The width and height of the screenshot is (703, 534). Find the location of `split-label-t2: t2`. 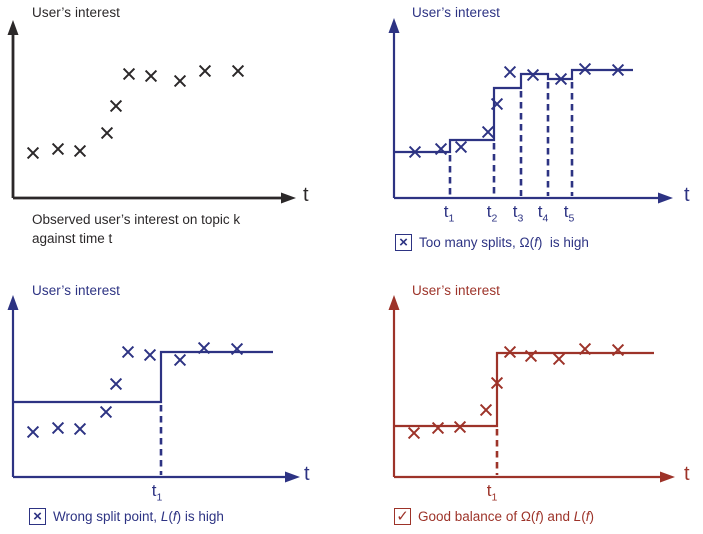

split-label-t2: t2 is located at coordinates (492, 213).